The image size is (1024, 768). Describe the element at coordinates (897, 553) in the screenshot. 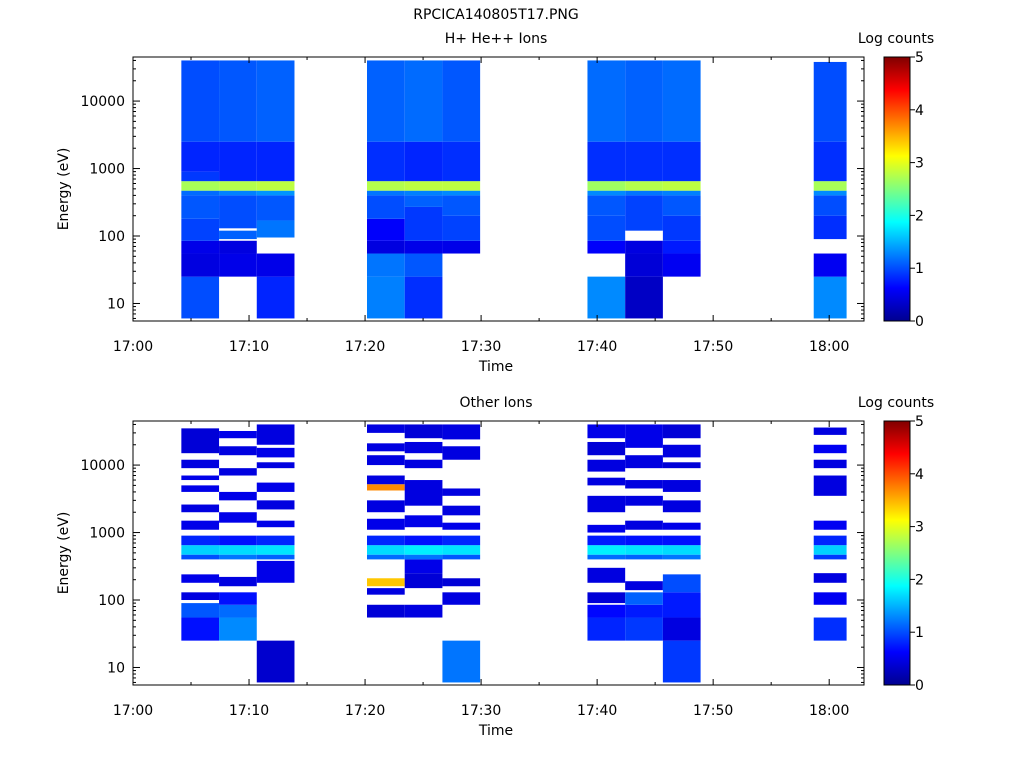

I see `colorbar` at that location.